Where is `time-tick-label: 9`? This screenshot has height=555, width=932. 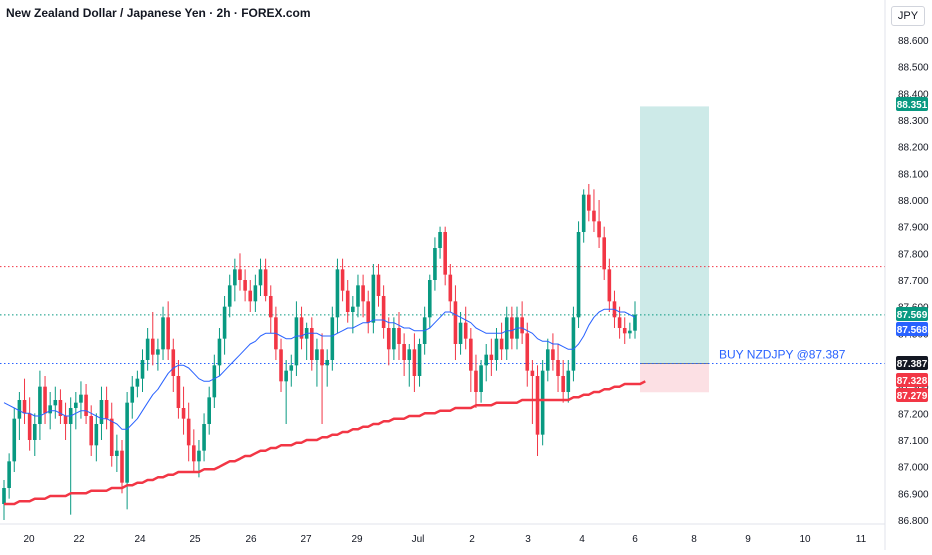
time-tick-label: 9 is located at coordinates (748, 539).